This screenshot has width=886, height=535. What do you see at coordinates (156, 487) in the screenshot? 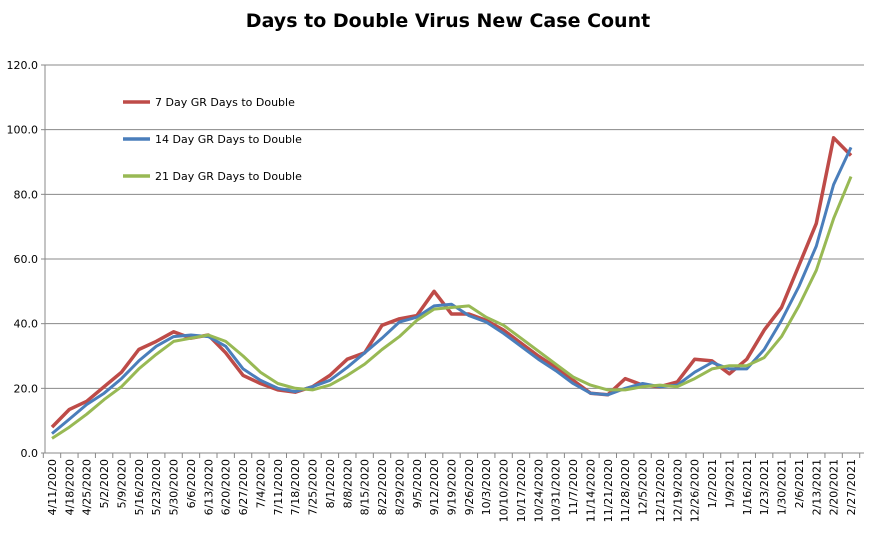
I see `x-tick-label: 5/23/2020` at bounding box center [156, 487].